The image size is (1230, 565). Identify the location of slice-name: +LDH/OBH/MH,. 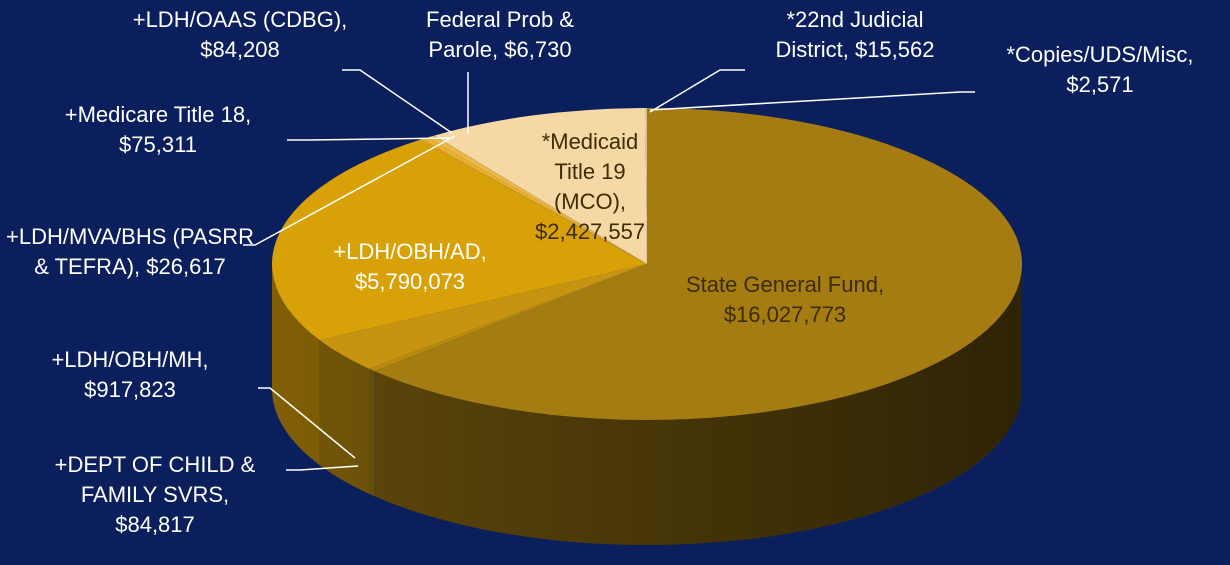
(130, 359).